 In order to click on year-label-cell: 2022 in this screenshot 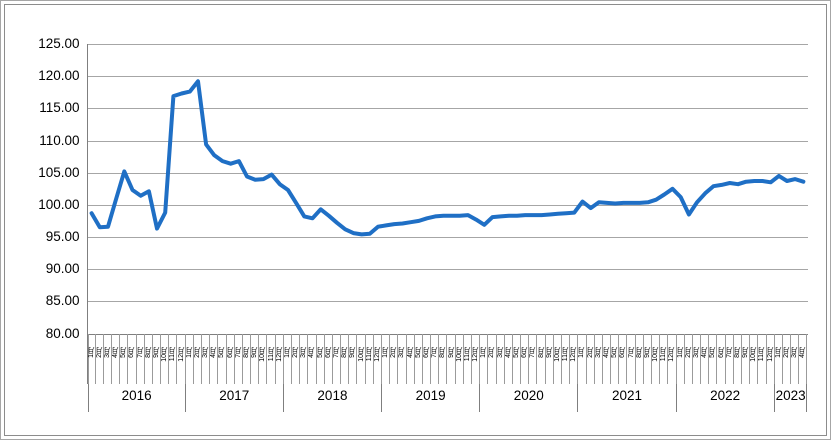, I will do `click(726, 398)`.